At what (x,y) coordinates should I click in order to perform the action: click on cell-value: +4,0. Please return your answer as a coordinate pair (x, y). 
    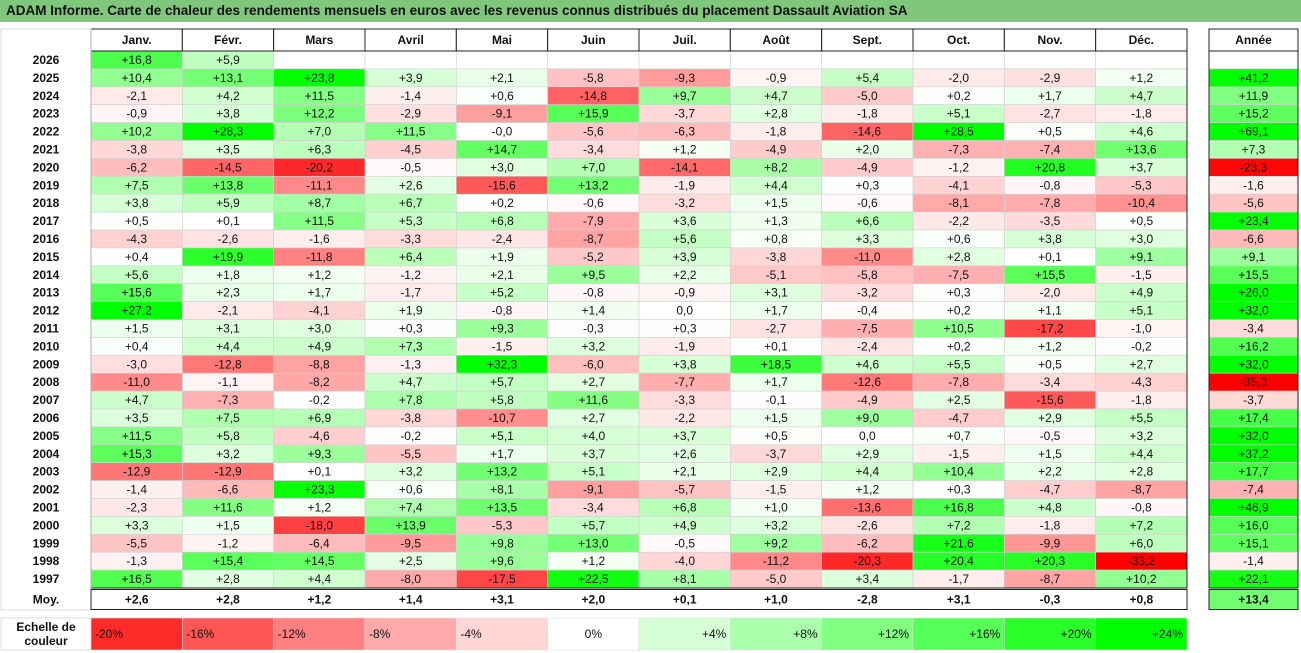
    Looking at the image, I should click on (593, 436).